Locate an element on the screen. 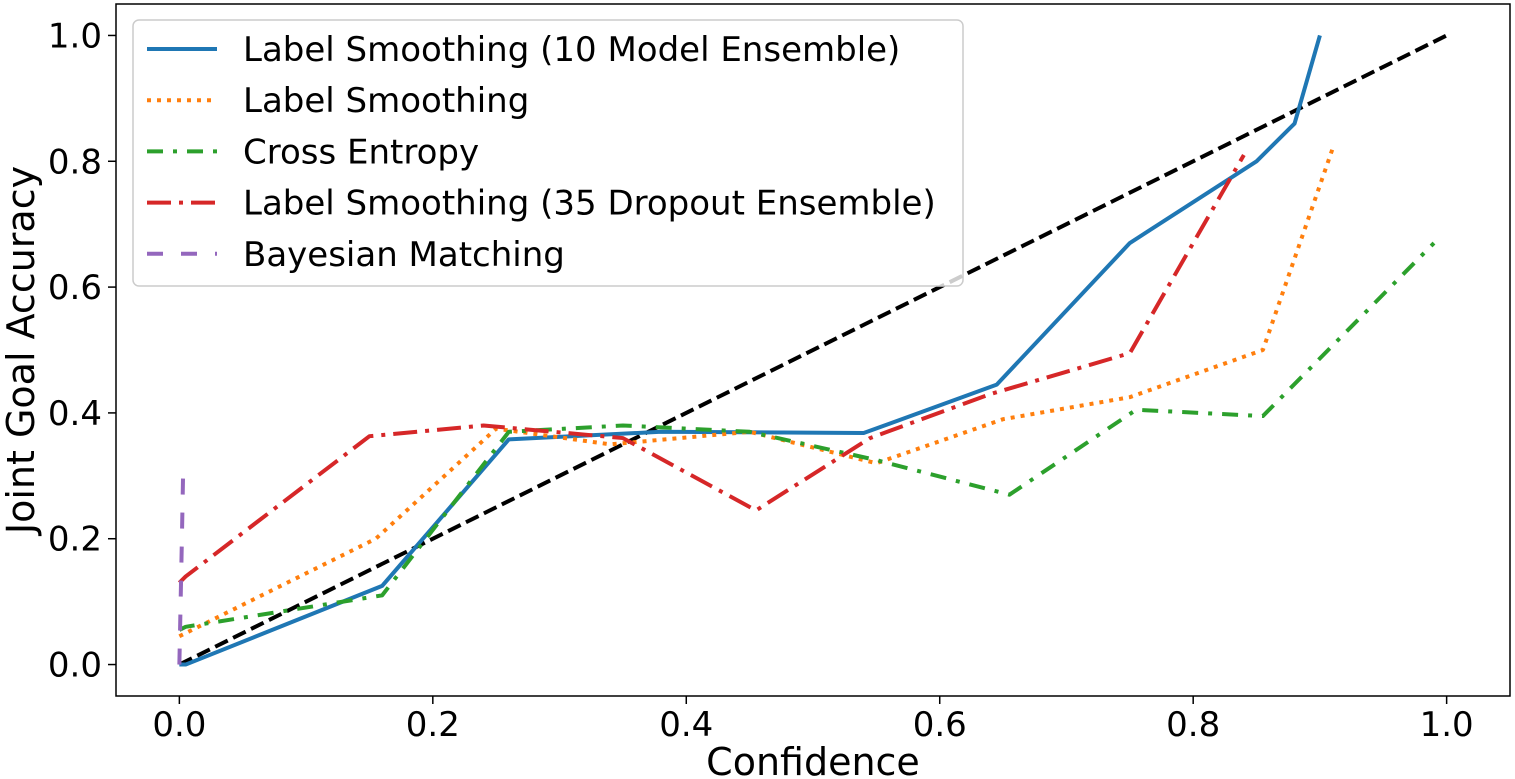 The width and height of the screenshot is (1515, 779). legend-label: Cross Entropy is located at coordinates (361, 152).